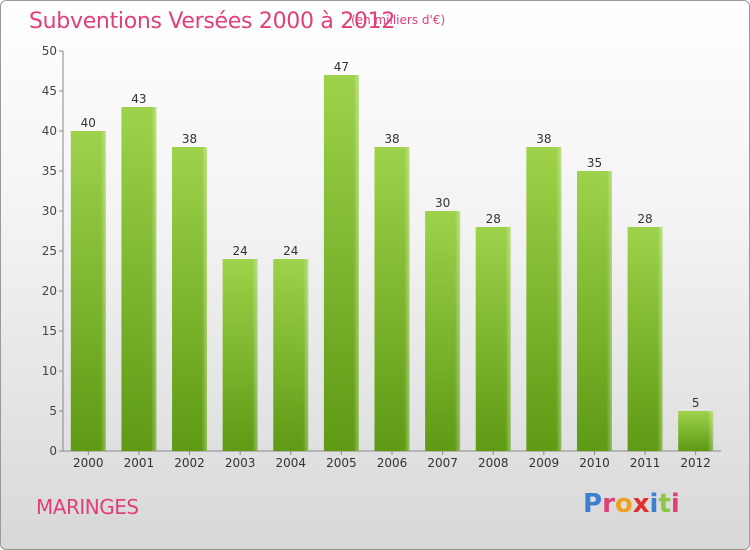 Image resolution: width=750 pixels, height=550 pixels. What do you see at coordinates (49, 51) in the screenshot?
I see `y-tick-label: 50` at bounding box center [49, 51].